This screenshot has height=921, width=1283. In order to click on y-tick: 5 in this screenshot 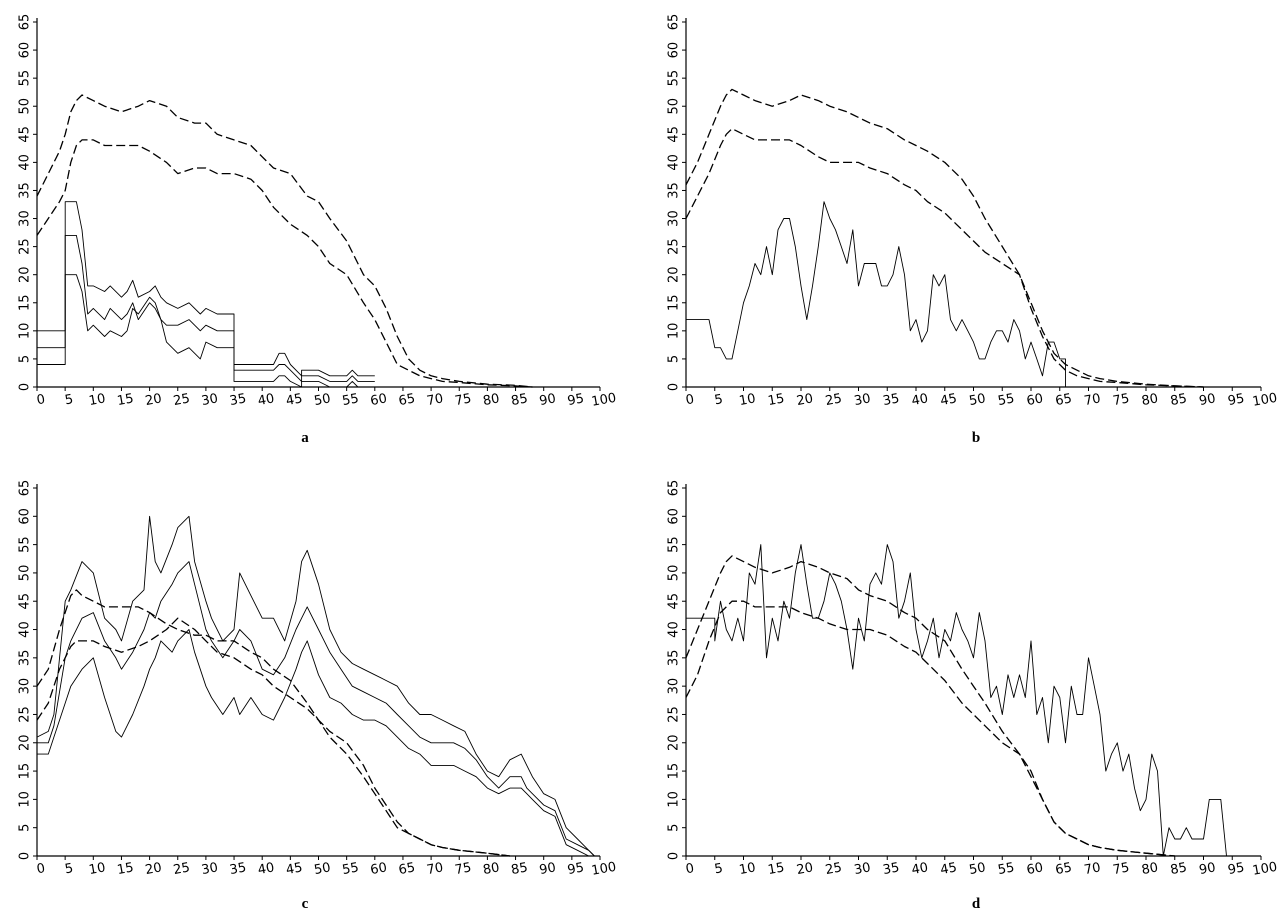, I will do `click(676, 828)`.